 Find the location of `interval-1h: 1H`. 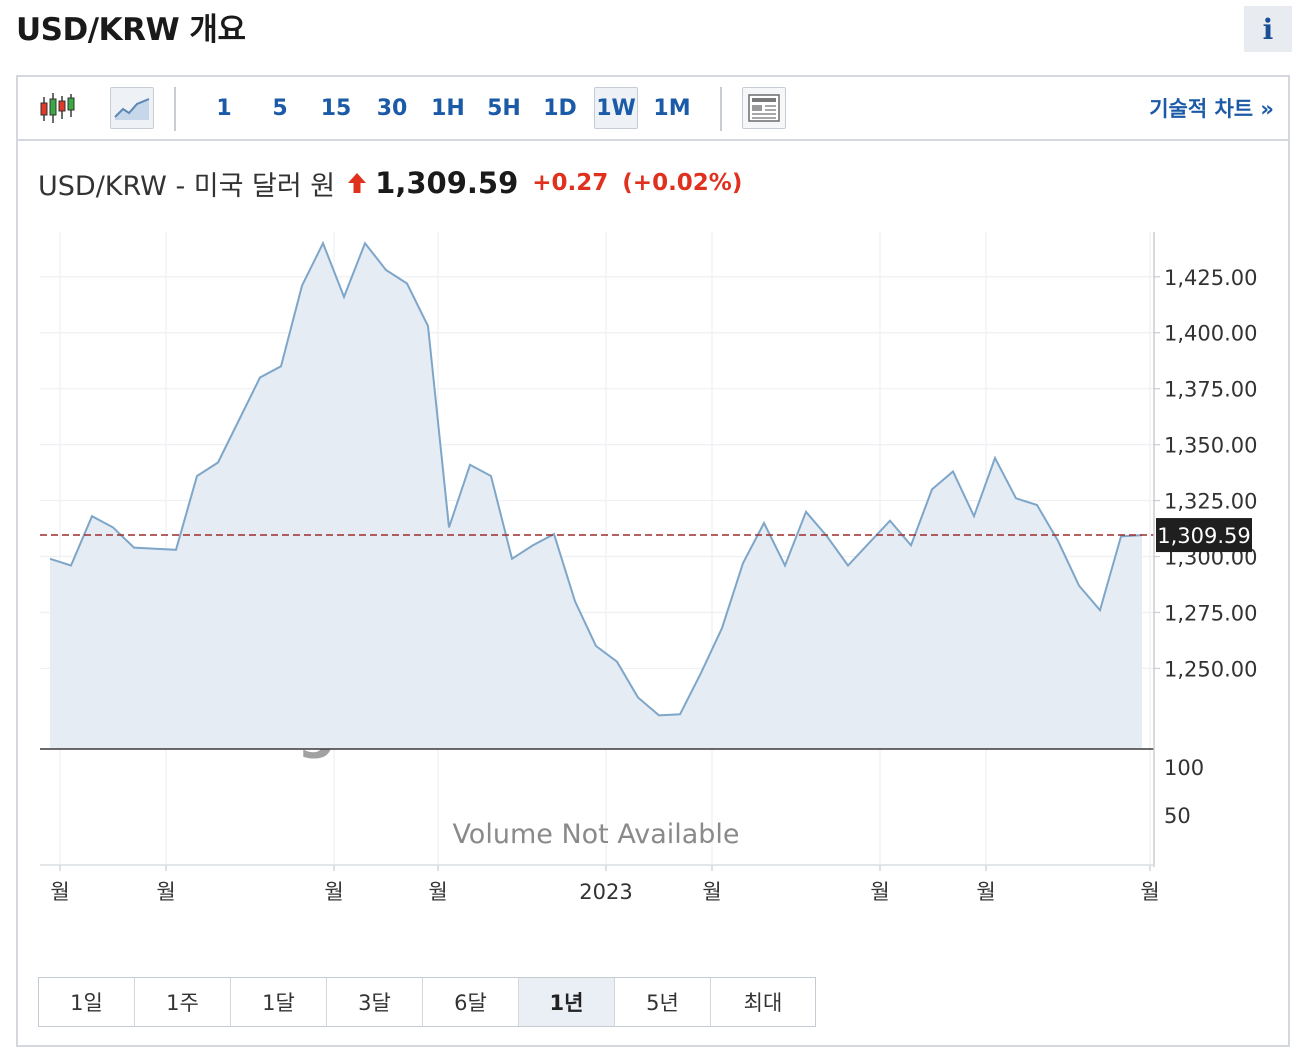

interval-1h: 1H is located at coordinates (448, 108).